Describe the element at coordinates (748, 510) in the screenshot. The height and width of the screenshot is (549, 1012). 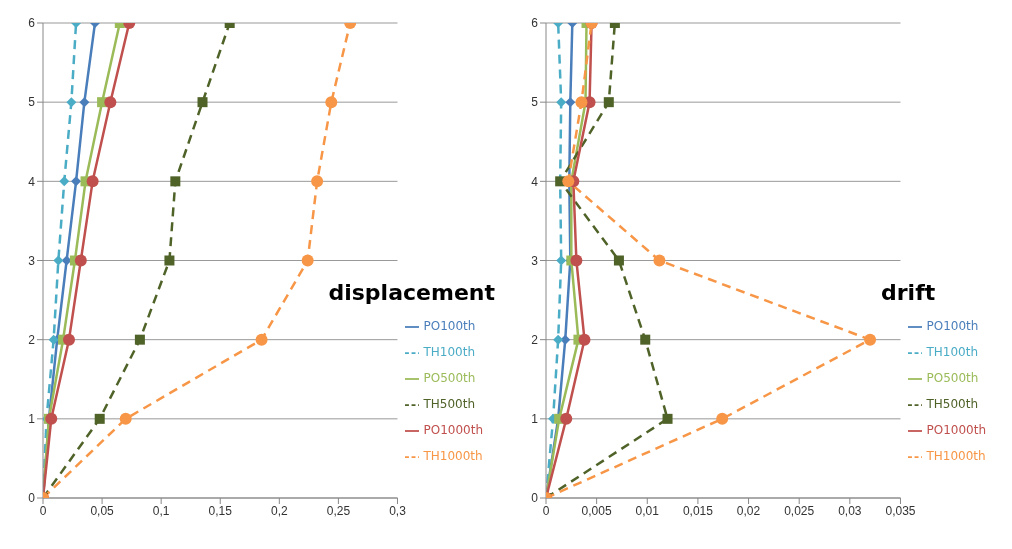
I see `x-tick-label: 0,02` at that location.